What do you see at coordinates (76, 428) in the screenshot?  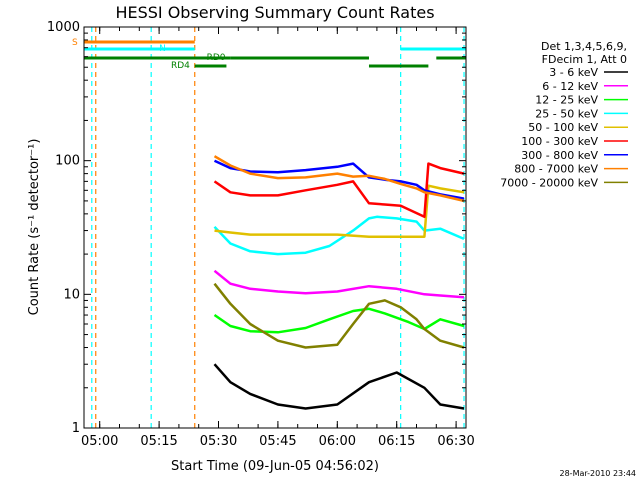 I see `y-tick-label: 1` at bounding box center [76, 428].